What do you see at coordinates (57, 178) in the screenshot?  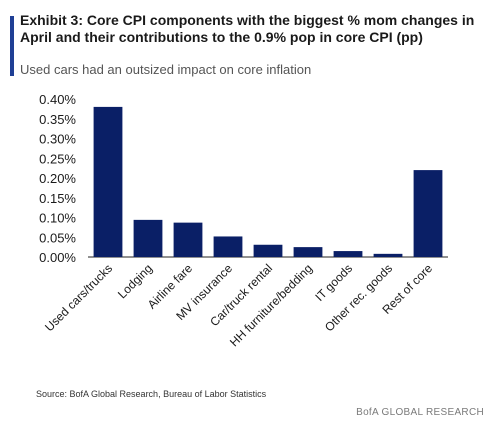 I see `y-tick-label: 0.20%` at bounding box center [57, 178].